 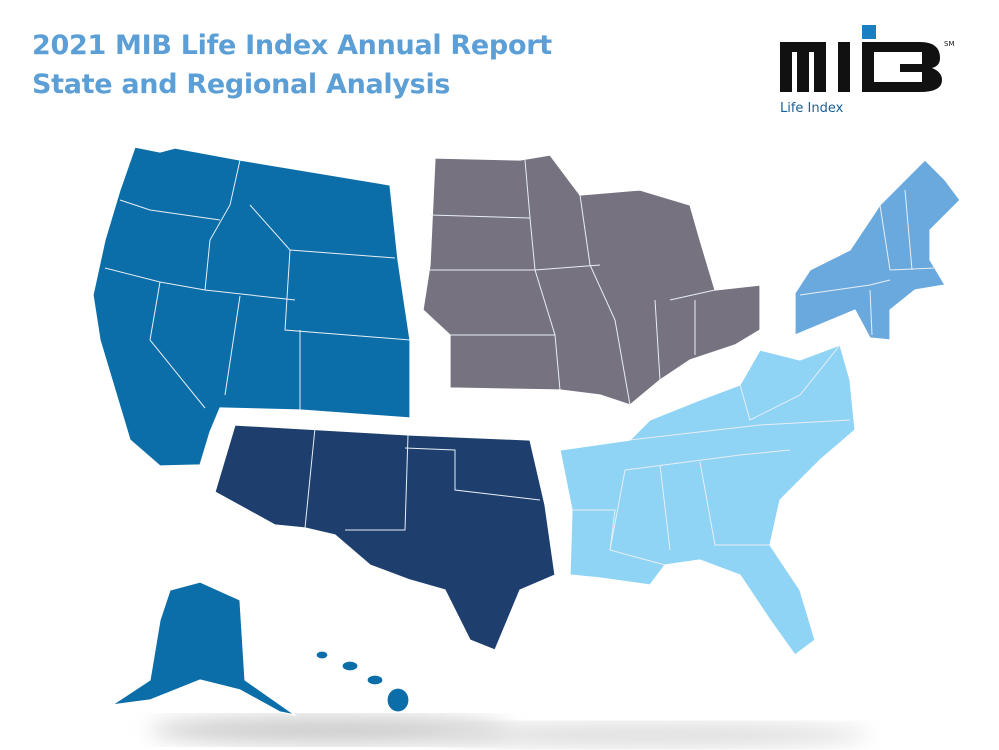 What do you see at coordinates (385, 537) in the screenshot?
I see `region-southwest` at bounding box center [385, 537].